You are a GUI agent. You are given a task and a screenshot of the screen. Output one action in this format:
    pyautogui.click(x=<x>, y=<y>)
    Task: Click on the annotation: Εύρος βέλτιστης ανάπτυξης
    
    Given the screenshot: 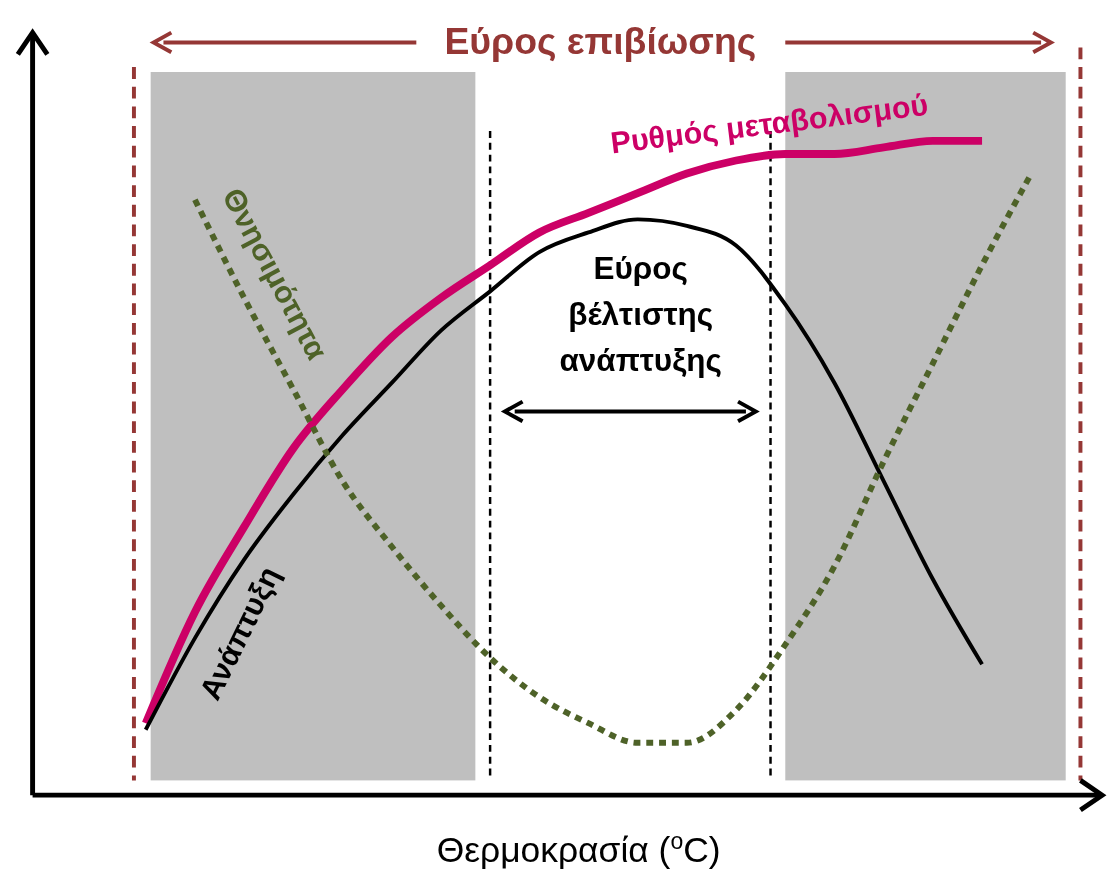 What is the action you would take?
    pyautogui.click(x=640, y=314)
    